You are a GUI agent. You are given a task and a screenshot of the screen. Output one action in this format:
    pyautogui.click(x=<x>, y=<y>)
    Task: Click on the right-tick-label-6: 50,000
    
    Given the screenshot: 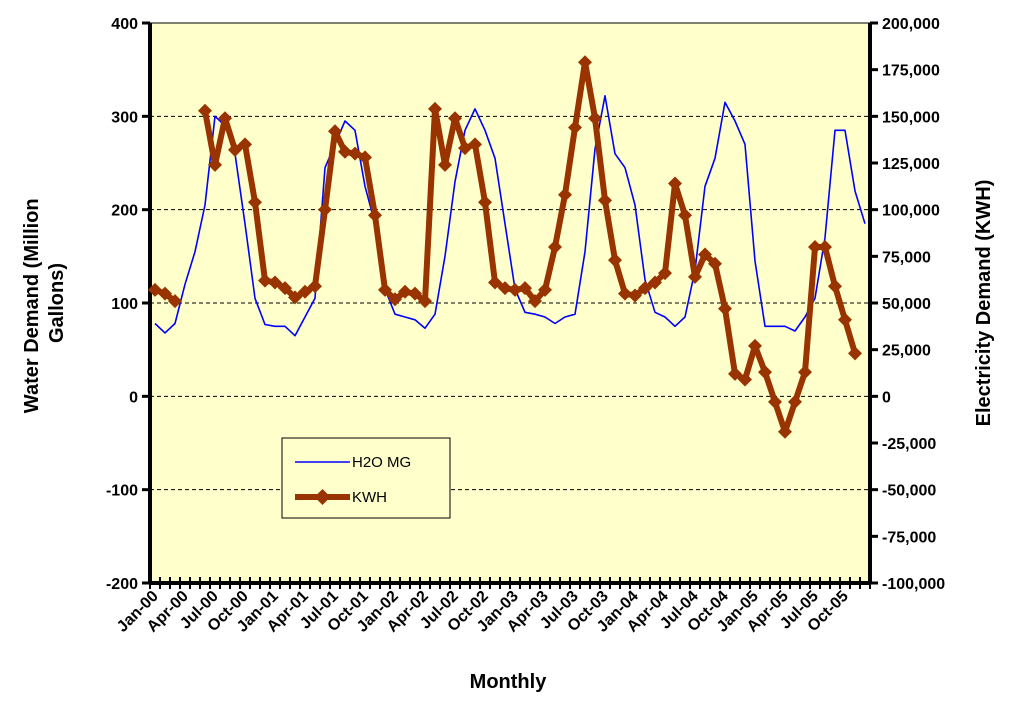 What is the action you would take?
    pyautogui.click(x=906, y=304)
    